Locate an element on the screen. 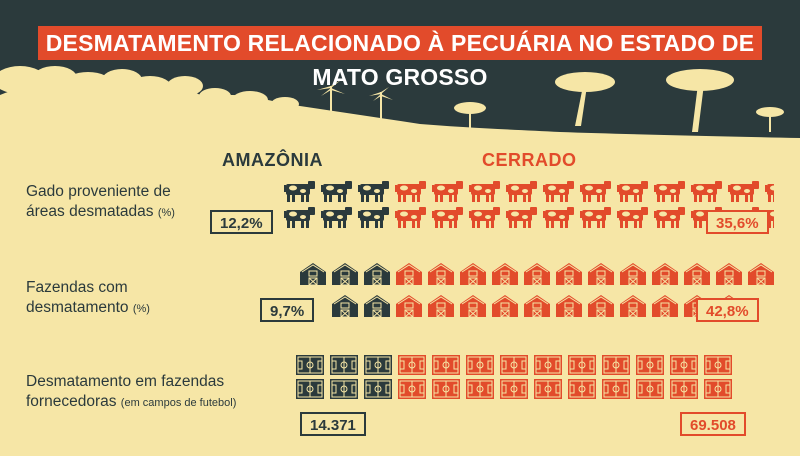 This screenshot has width=800, height=456. cerrado-header: CERRADO is located at coordinates (529, 160).